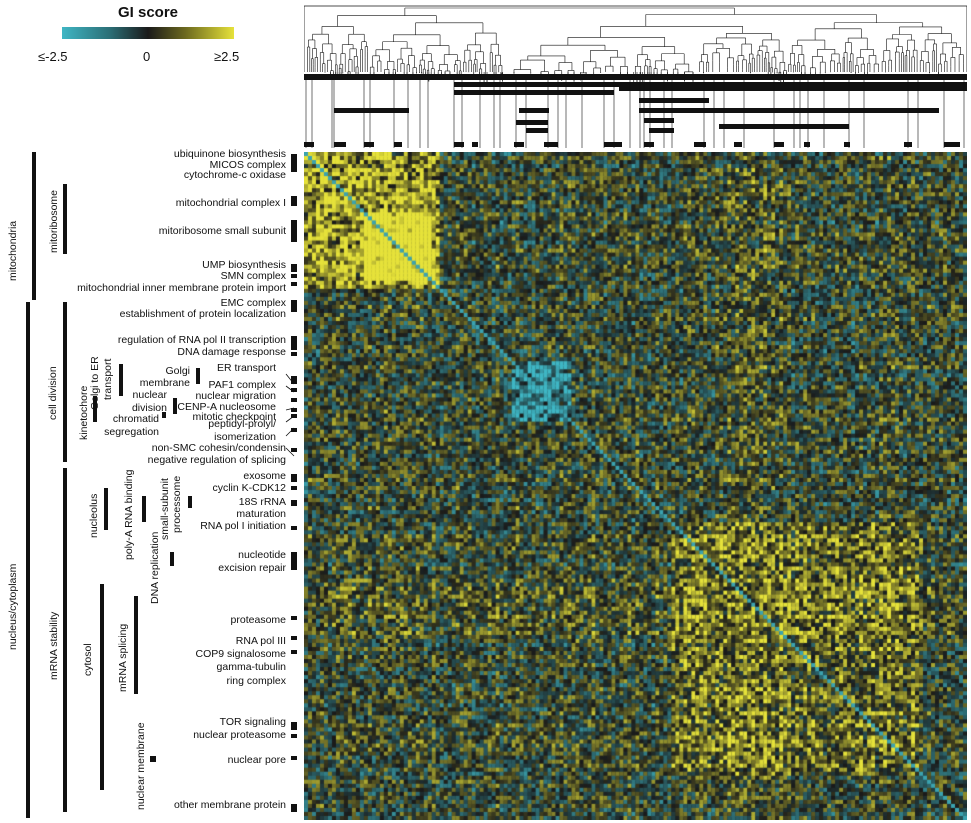 Image resolution: width=971 pixels, height=823 pixels. I want to click on row-label: proteasome, so click(258, 620).